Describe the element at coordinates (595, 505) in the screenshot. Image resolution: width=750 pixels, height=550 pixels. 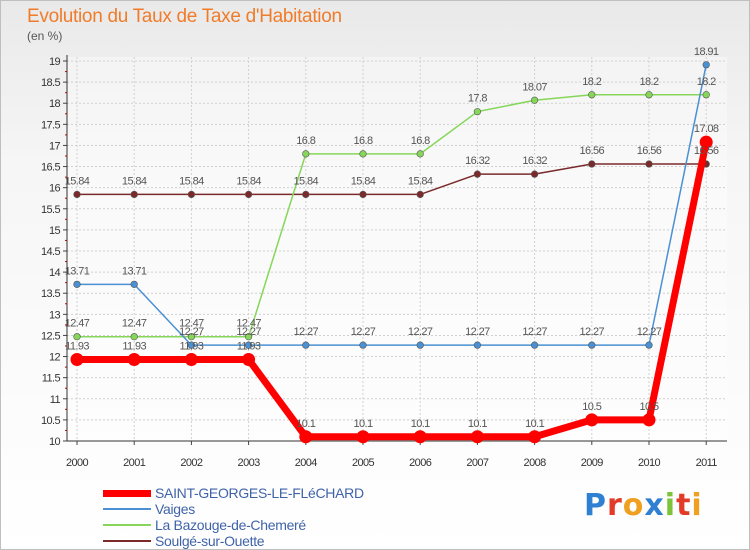
I see `logo-letter: P` at that location.